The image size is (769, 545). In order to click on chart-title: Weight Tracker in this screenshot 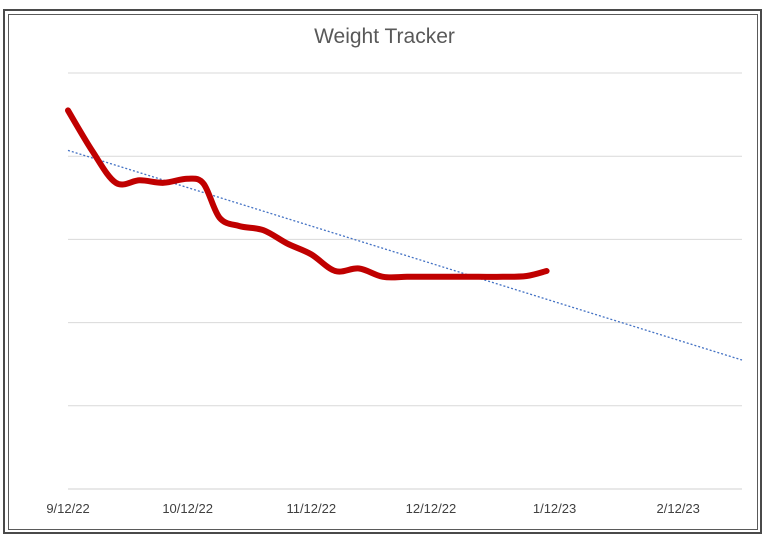, I will do `click(384, 36)`.